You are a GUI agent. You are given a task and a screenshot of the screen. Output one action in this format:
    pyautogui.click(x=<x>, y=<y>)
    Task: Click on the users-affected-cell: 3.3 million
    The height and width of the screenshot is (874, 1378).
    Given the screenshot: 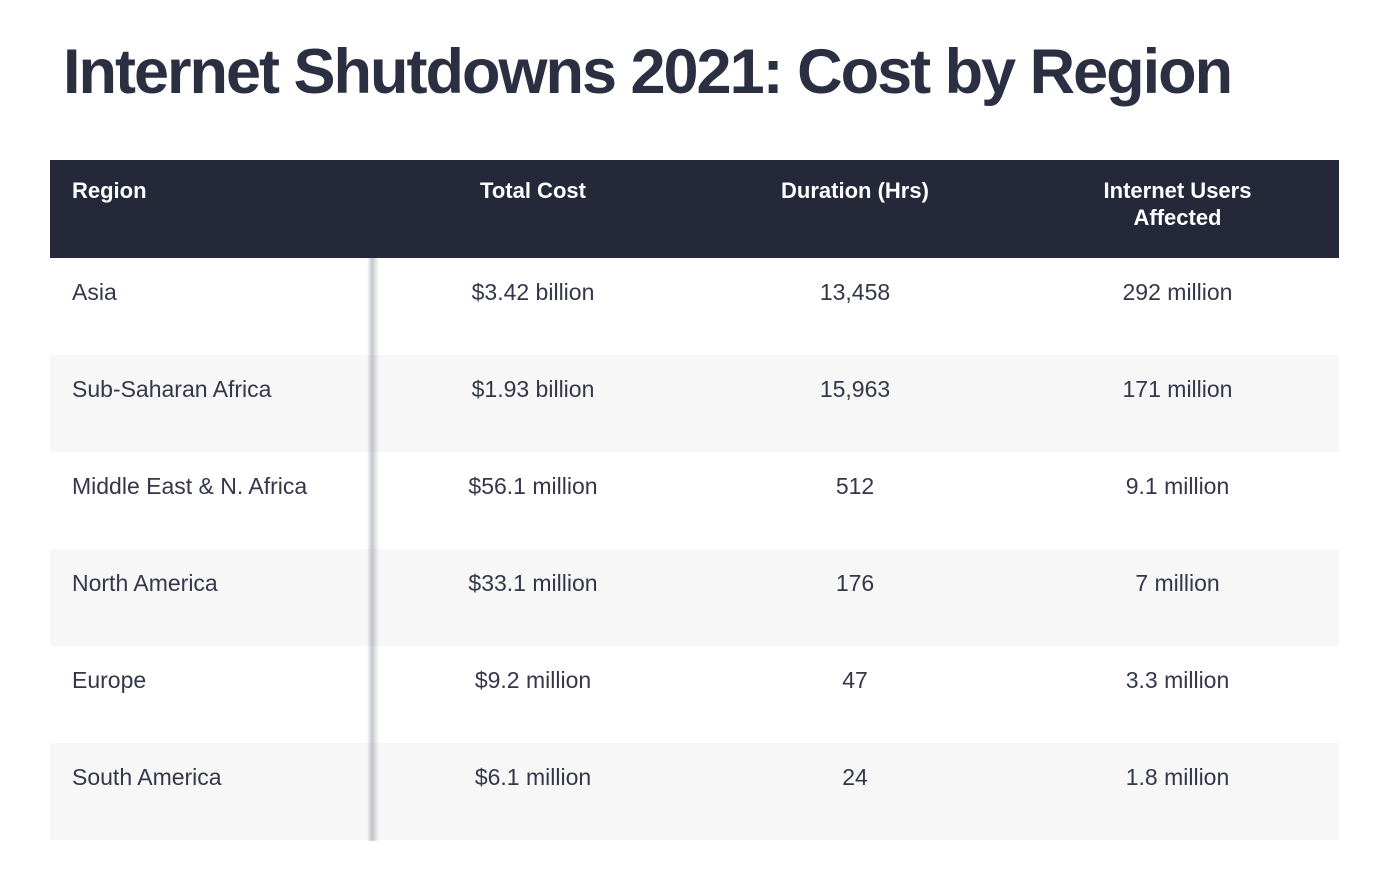 What is the action you would take?
    pyautogui.click(x=1177, y=680)
    